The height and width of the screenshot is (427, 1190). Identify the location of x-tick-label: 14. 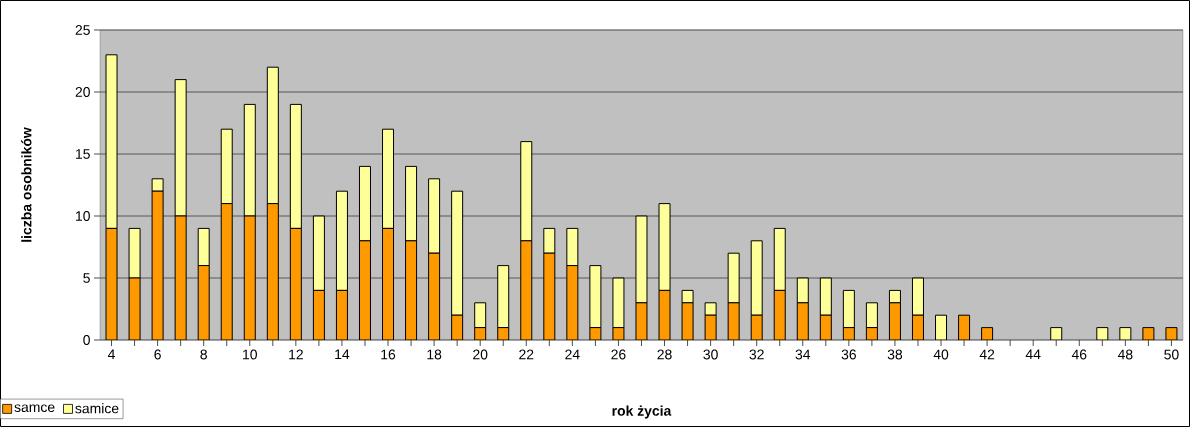
(342, 354).